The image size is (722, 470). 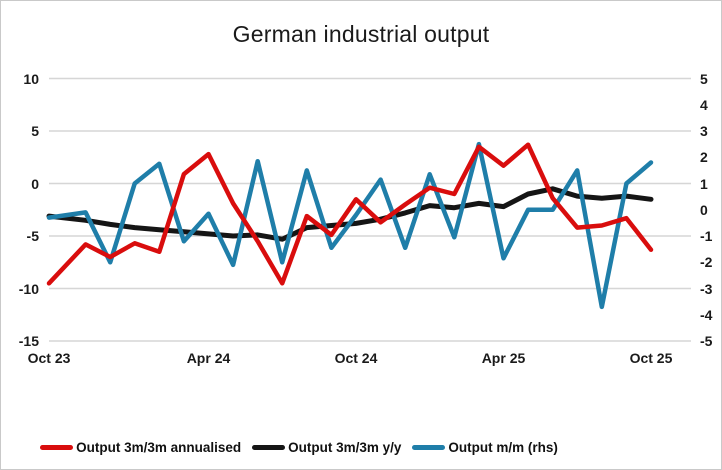 What do you see at coordinates (31, 78) in the screenshot?
I see `left-axis-label-10: 10` at bounding box center [31, 78].